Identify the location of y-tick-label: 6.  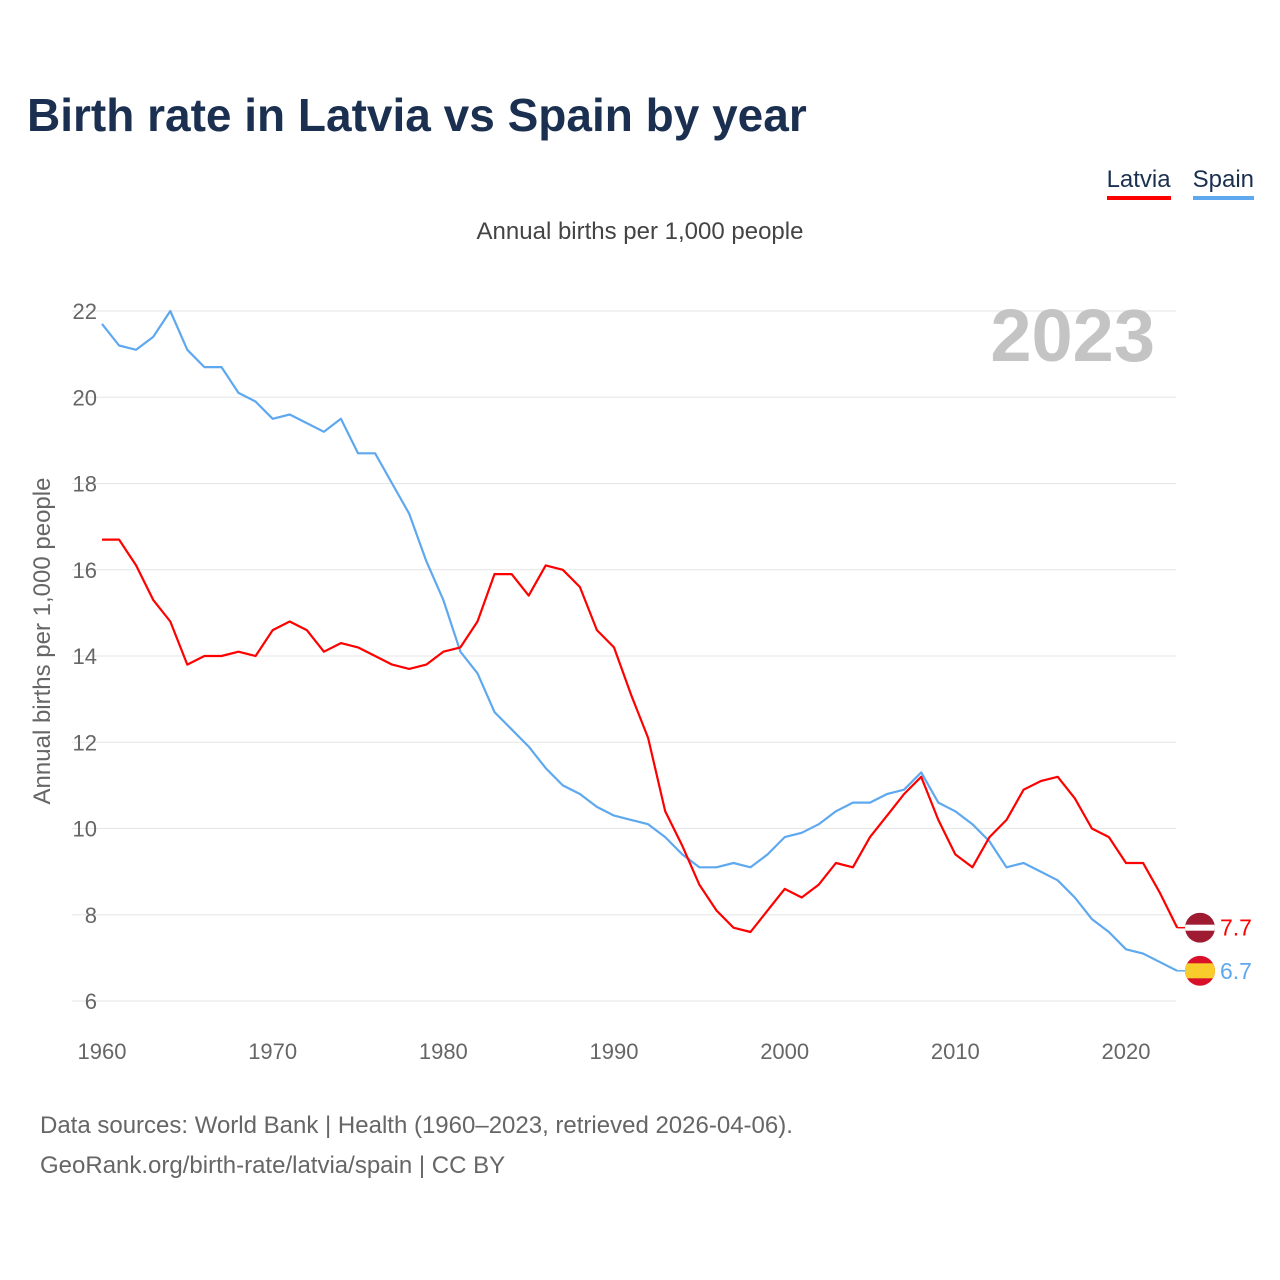
(91, 1001).